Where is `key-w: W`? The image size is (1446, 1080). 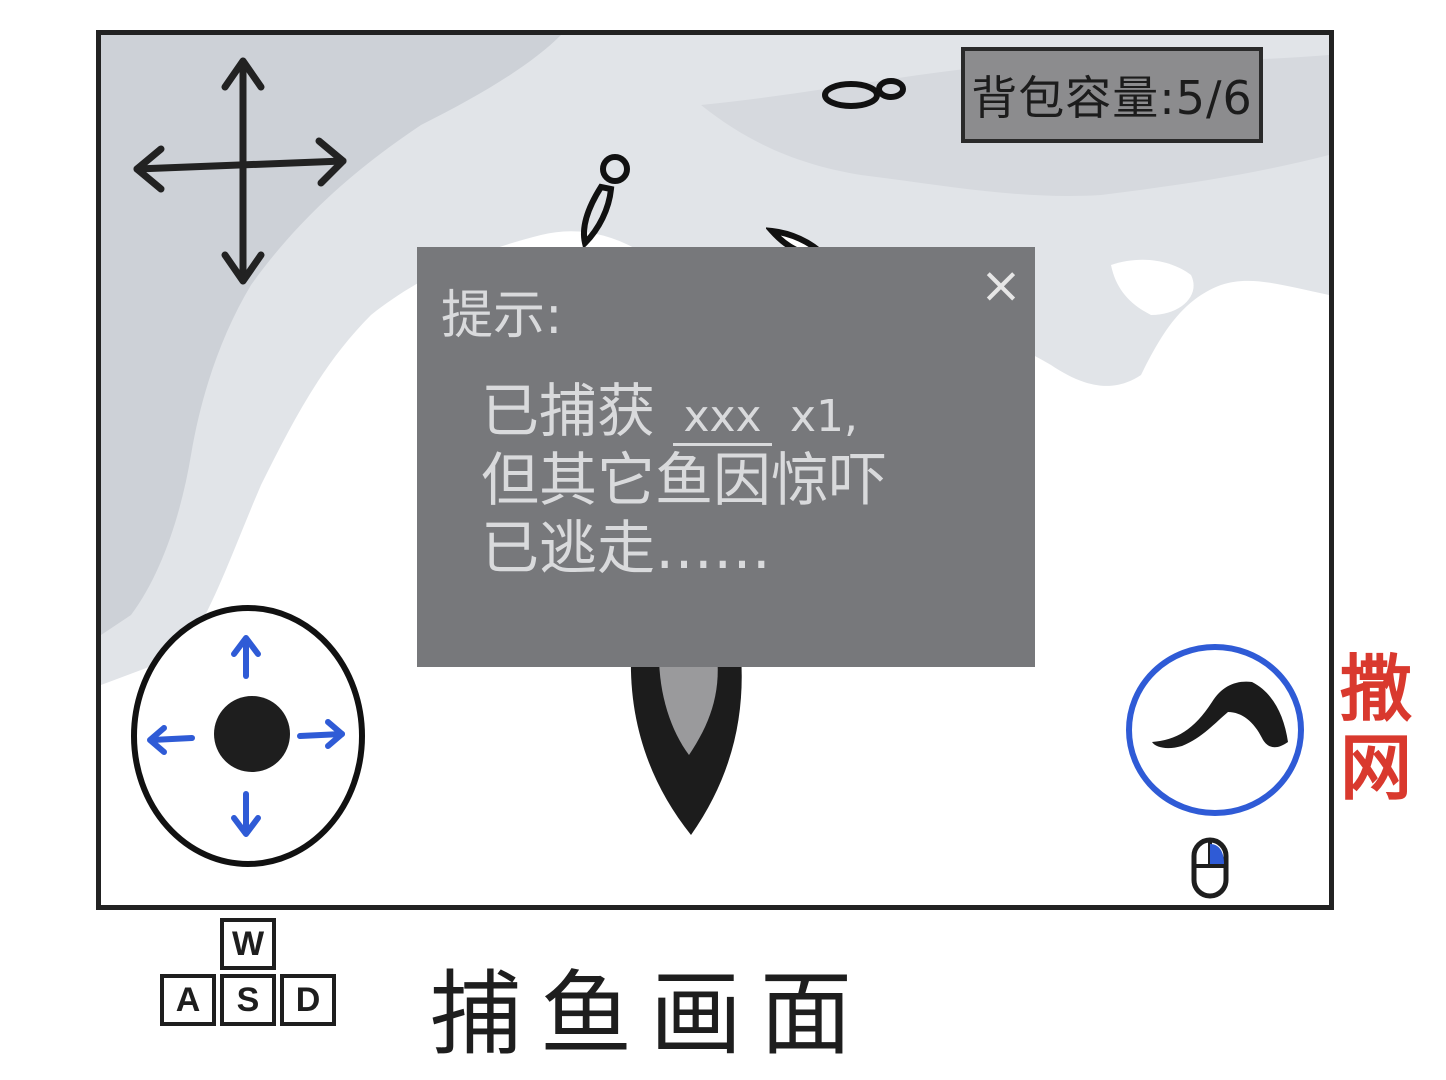
key-w: W is located at coordinates (248, 944).